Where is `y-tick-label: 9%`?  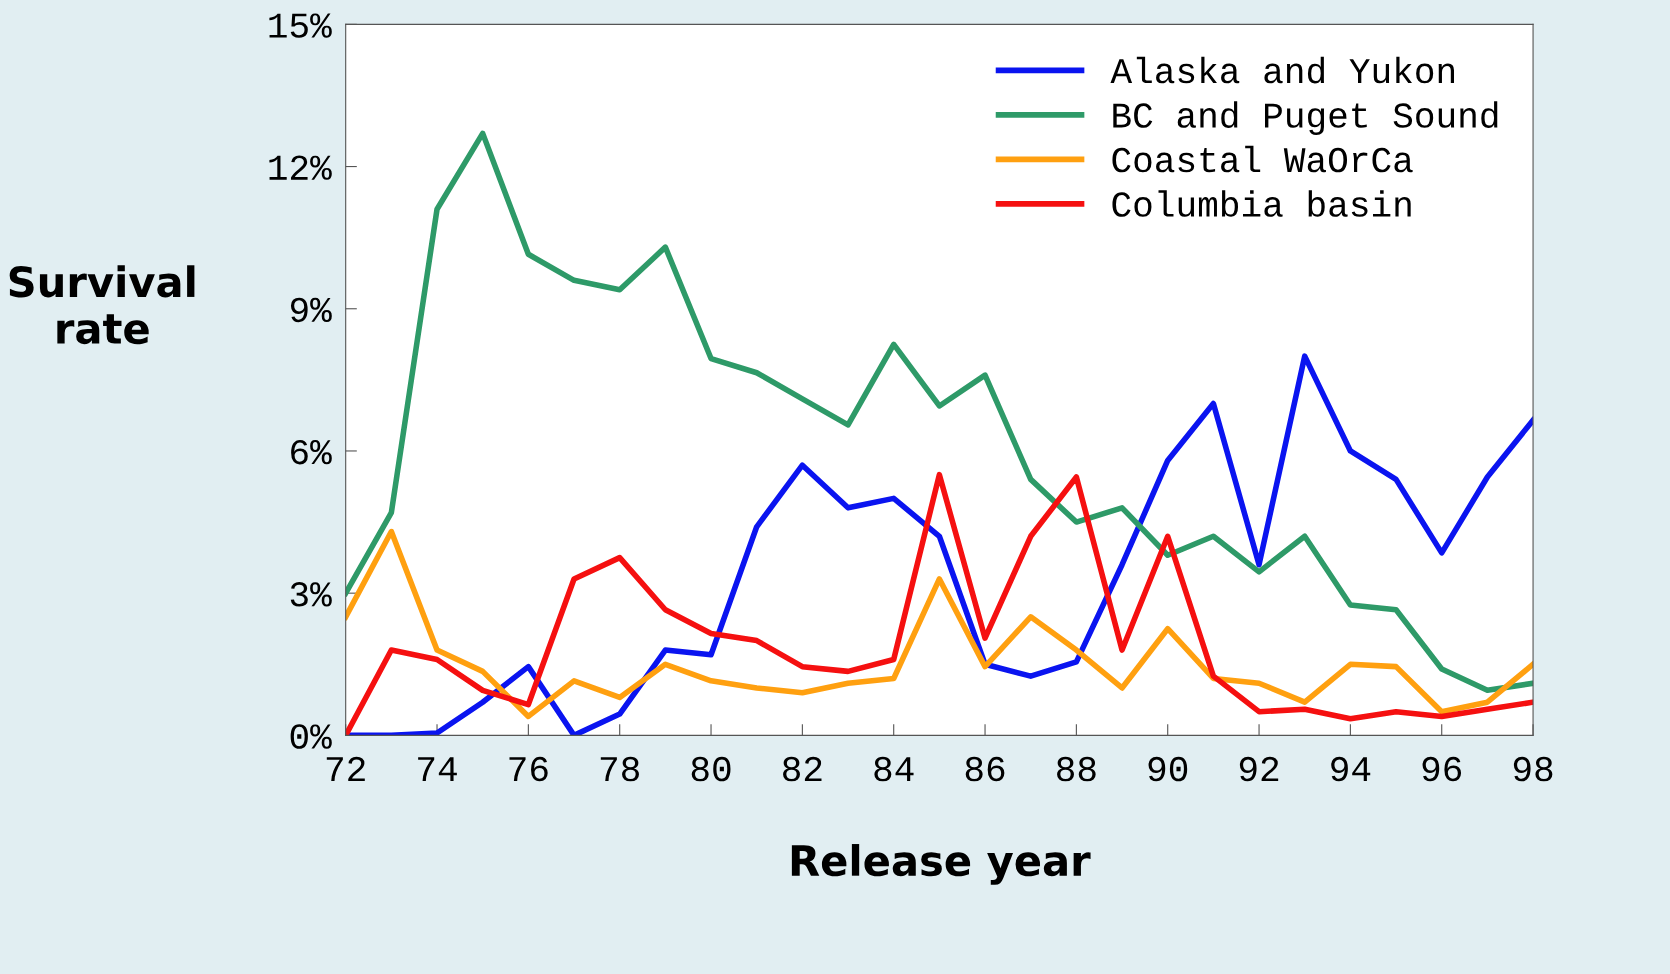 y-tick-label: 9% is located at coordinates (311, 310).